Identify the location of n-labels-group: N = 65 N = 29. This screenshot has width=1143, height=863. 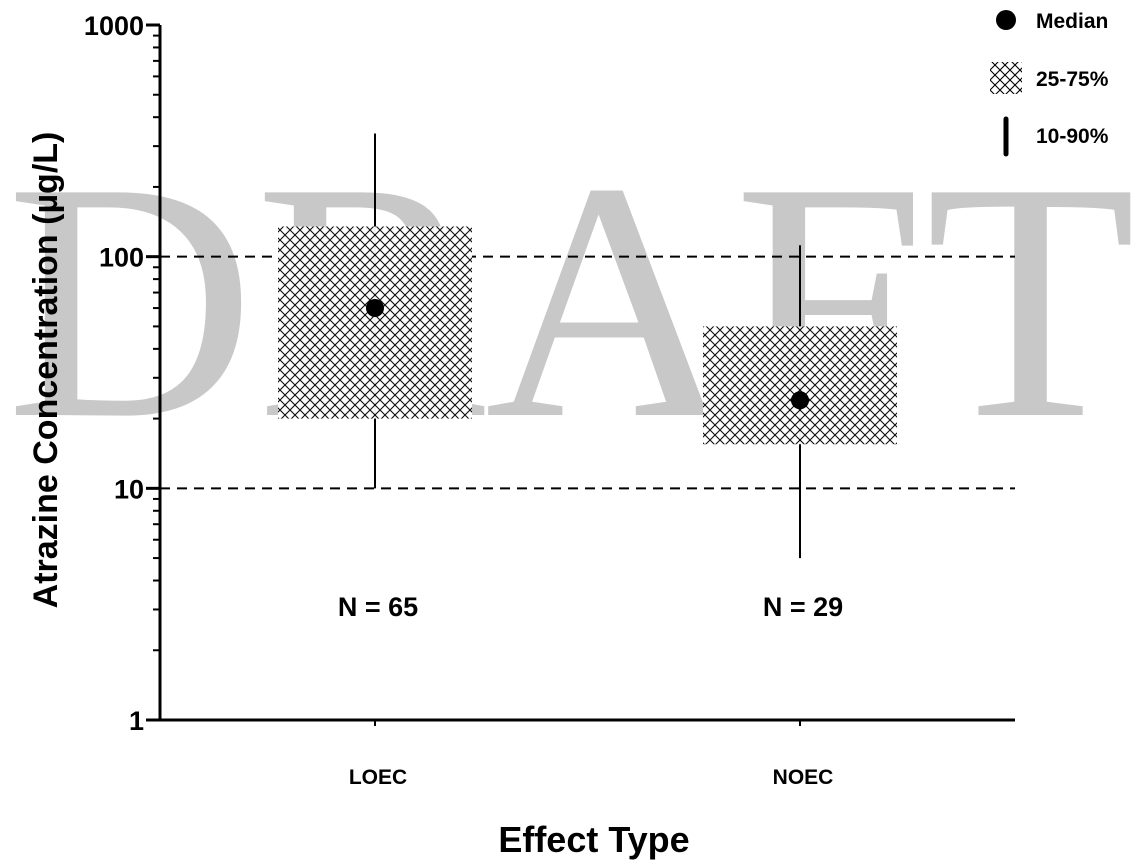
(590, 607).